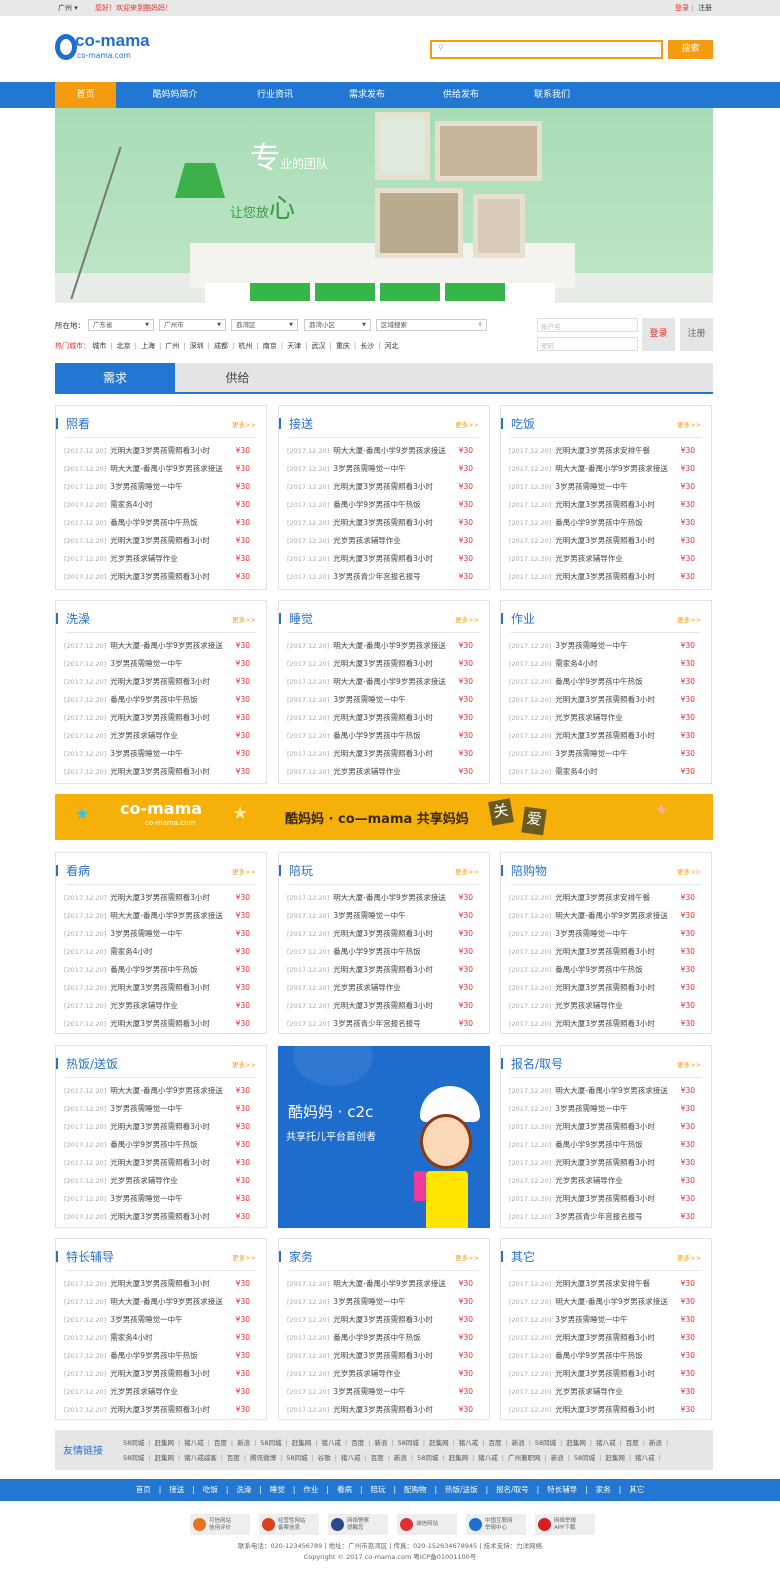  Describe the element at coordinates (523, 1257) in the screenshot. I see `panel-title: 其它` at that location.